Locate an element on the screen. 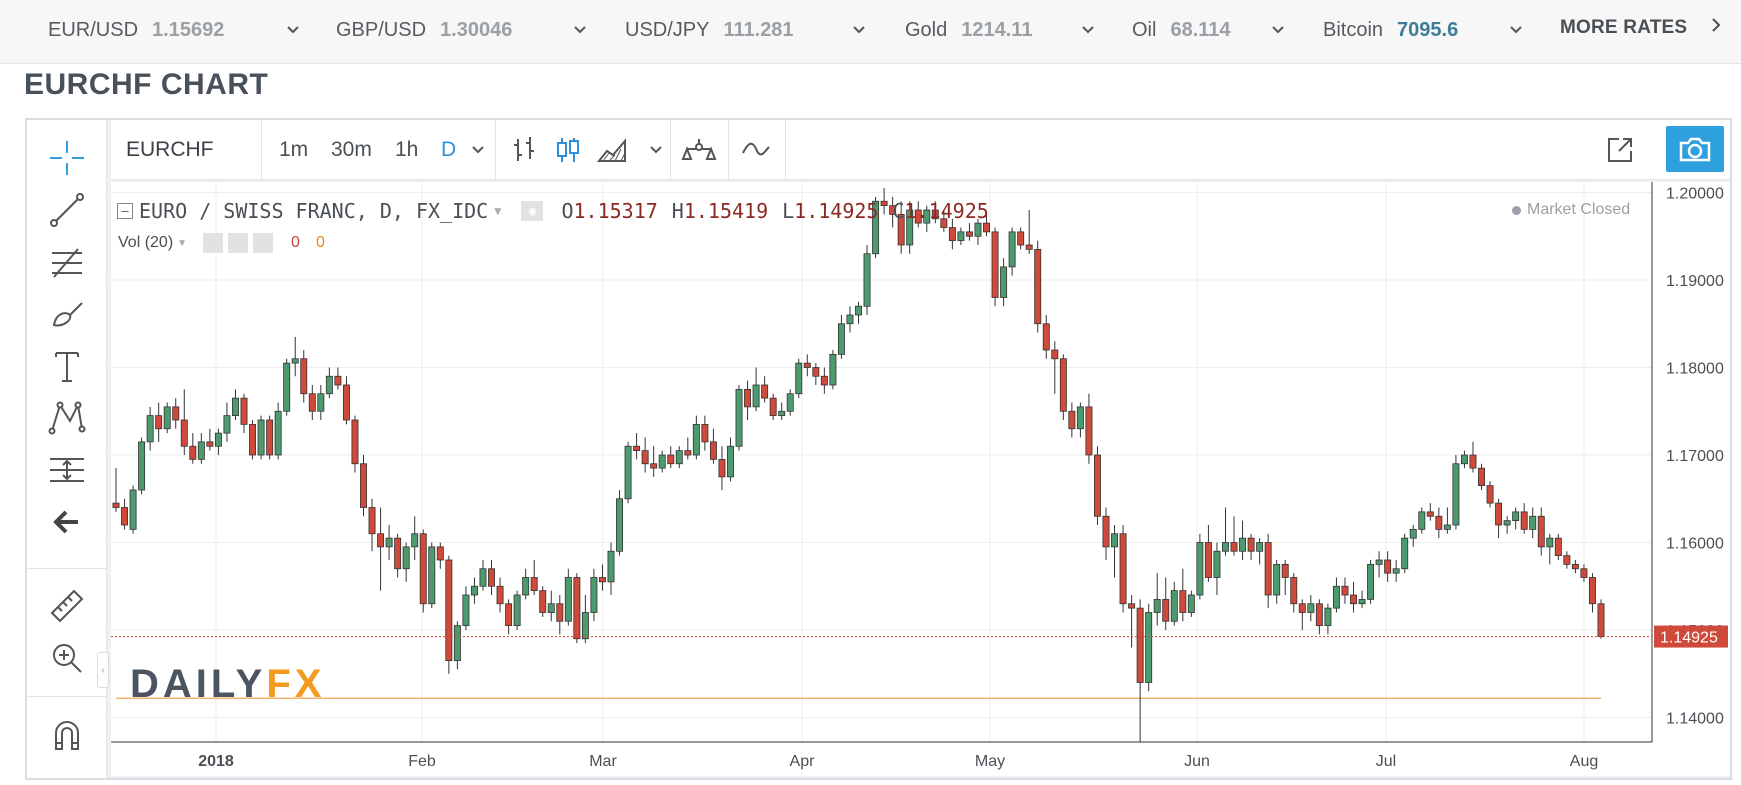  arrow-left-icon is located at coordinates (67, 522).